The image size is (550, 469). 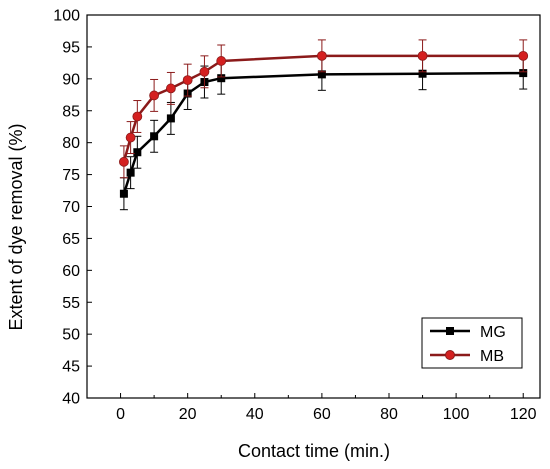 What do you see at coordinates (523, 414) in the screenshot?
I see `x-tick-label: 120` at bounding box center [523, 414].